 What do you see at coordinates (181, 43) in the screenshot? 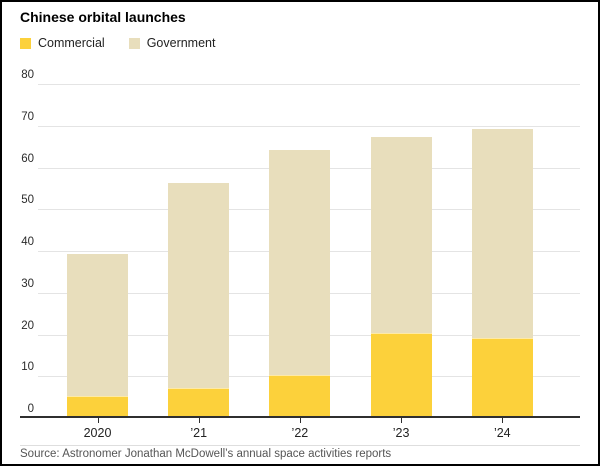
I see `legend-label: Government` at bounding box center [181, 43].